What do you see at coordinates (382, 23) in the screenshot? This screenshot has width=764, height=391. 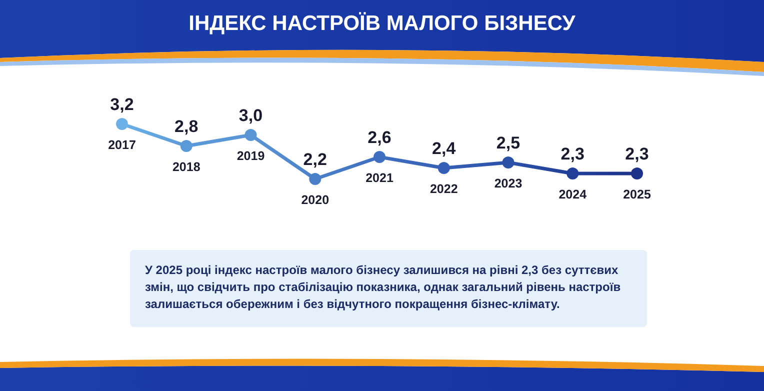 I see `chart-title: ІНДЕКС НАСТРОЇВ МАЛОГО БІЗНЕСУ` at bounding box center [382, 23].